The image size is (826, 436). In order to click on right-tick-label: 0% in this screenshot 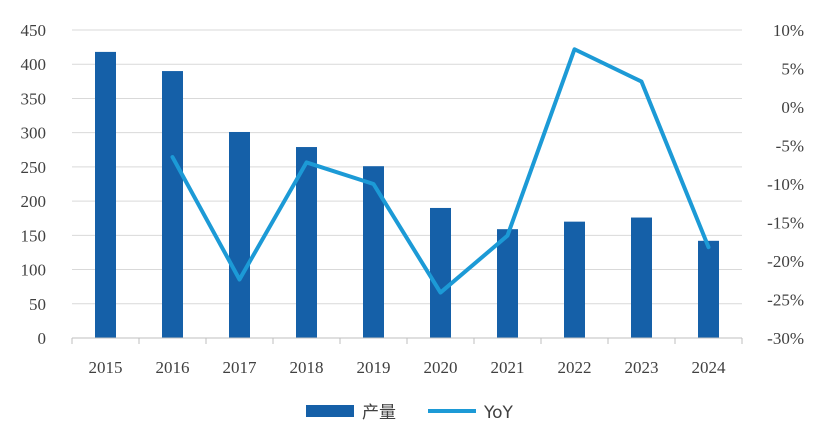, I will do `click(792, 107)`.